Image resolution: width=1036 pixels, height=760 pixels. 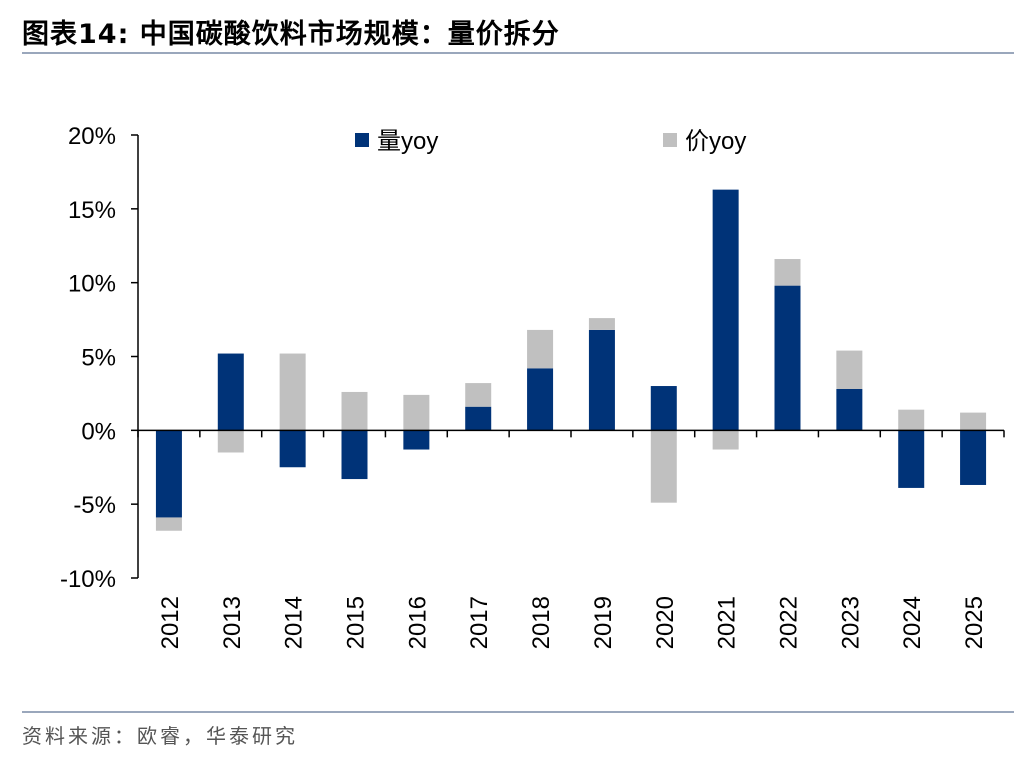 I want to click on bar-volume-2012, so click(x=168, y=474).